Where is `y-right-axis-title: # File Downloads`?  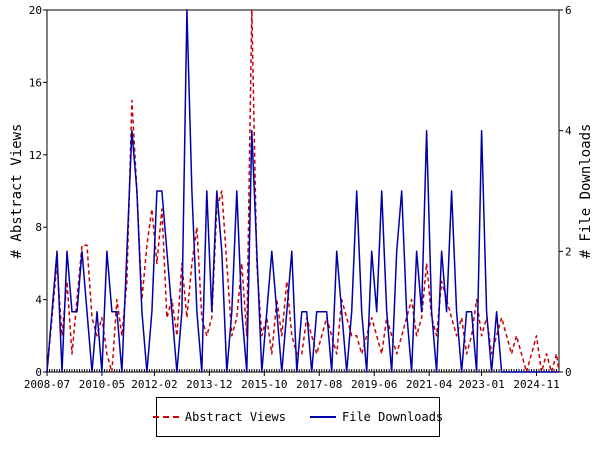
y-right-axis-title: # File Downloads is located at coordinates (586, 191).